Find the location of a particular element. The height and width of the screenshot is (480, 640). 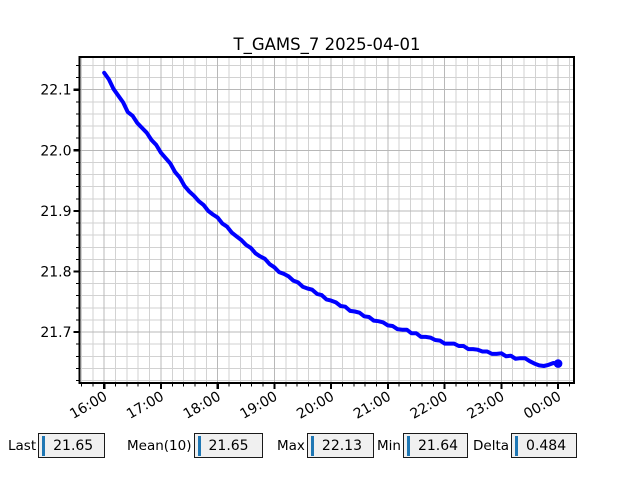

y-tick-label: 21.8 is located at coordinates (55, 273).